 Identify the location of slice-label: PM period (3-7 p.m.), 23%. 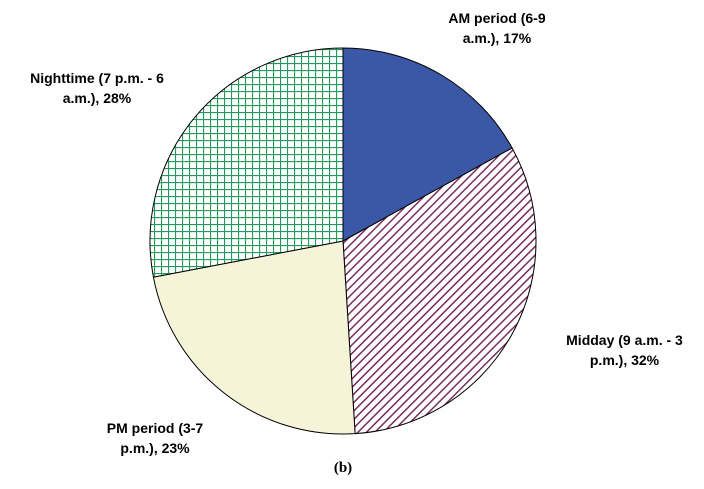
(155, 438).